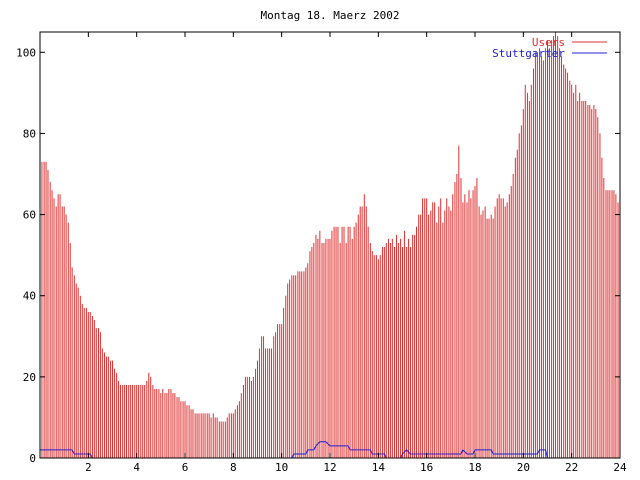 The width and height of the screenshot is (640, 480). I want to click on x-tick-label: 4, so click(136, 467).